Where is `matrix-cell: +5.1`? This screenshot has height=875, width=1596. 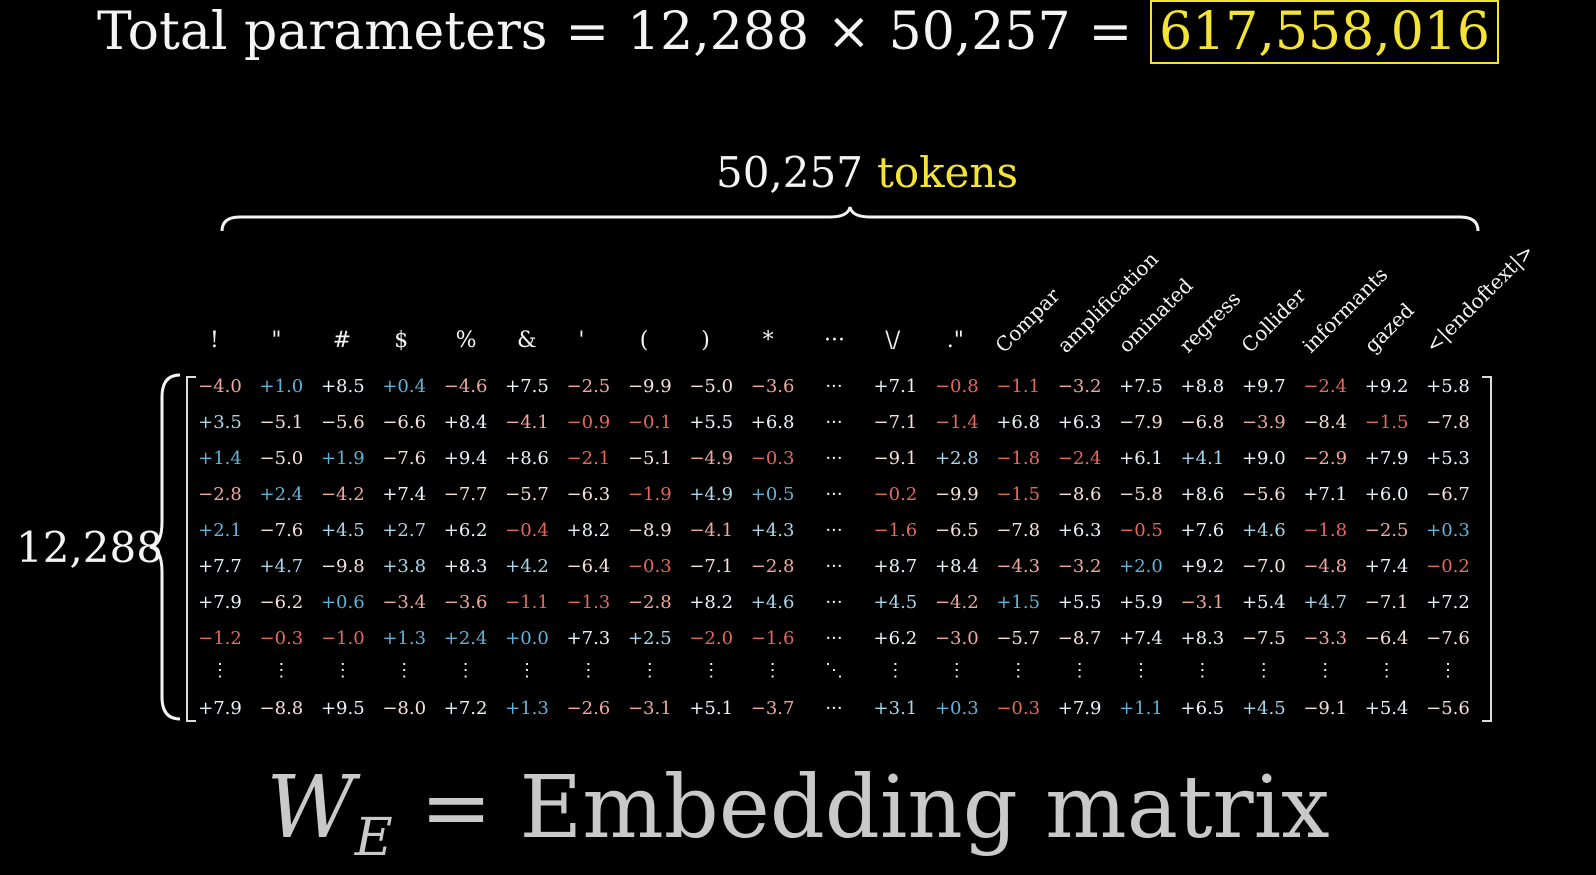 matrix-cell: +5.1 is located at coordinates (711, 708).